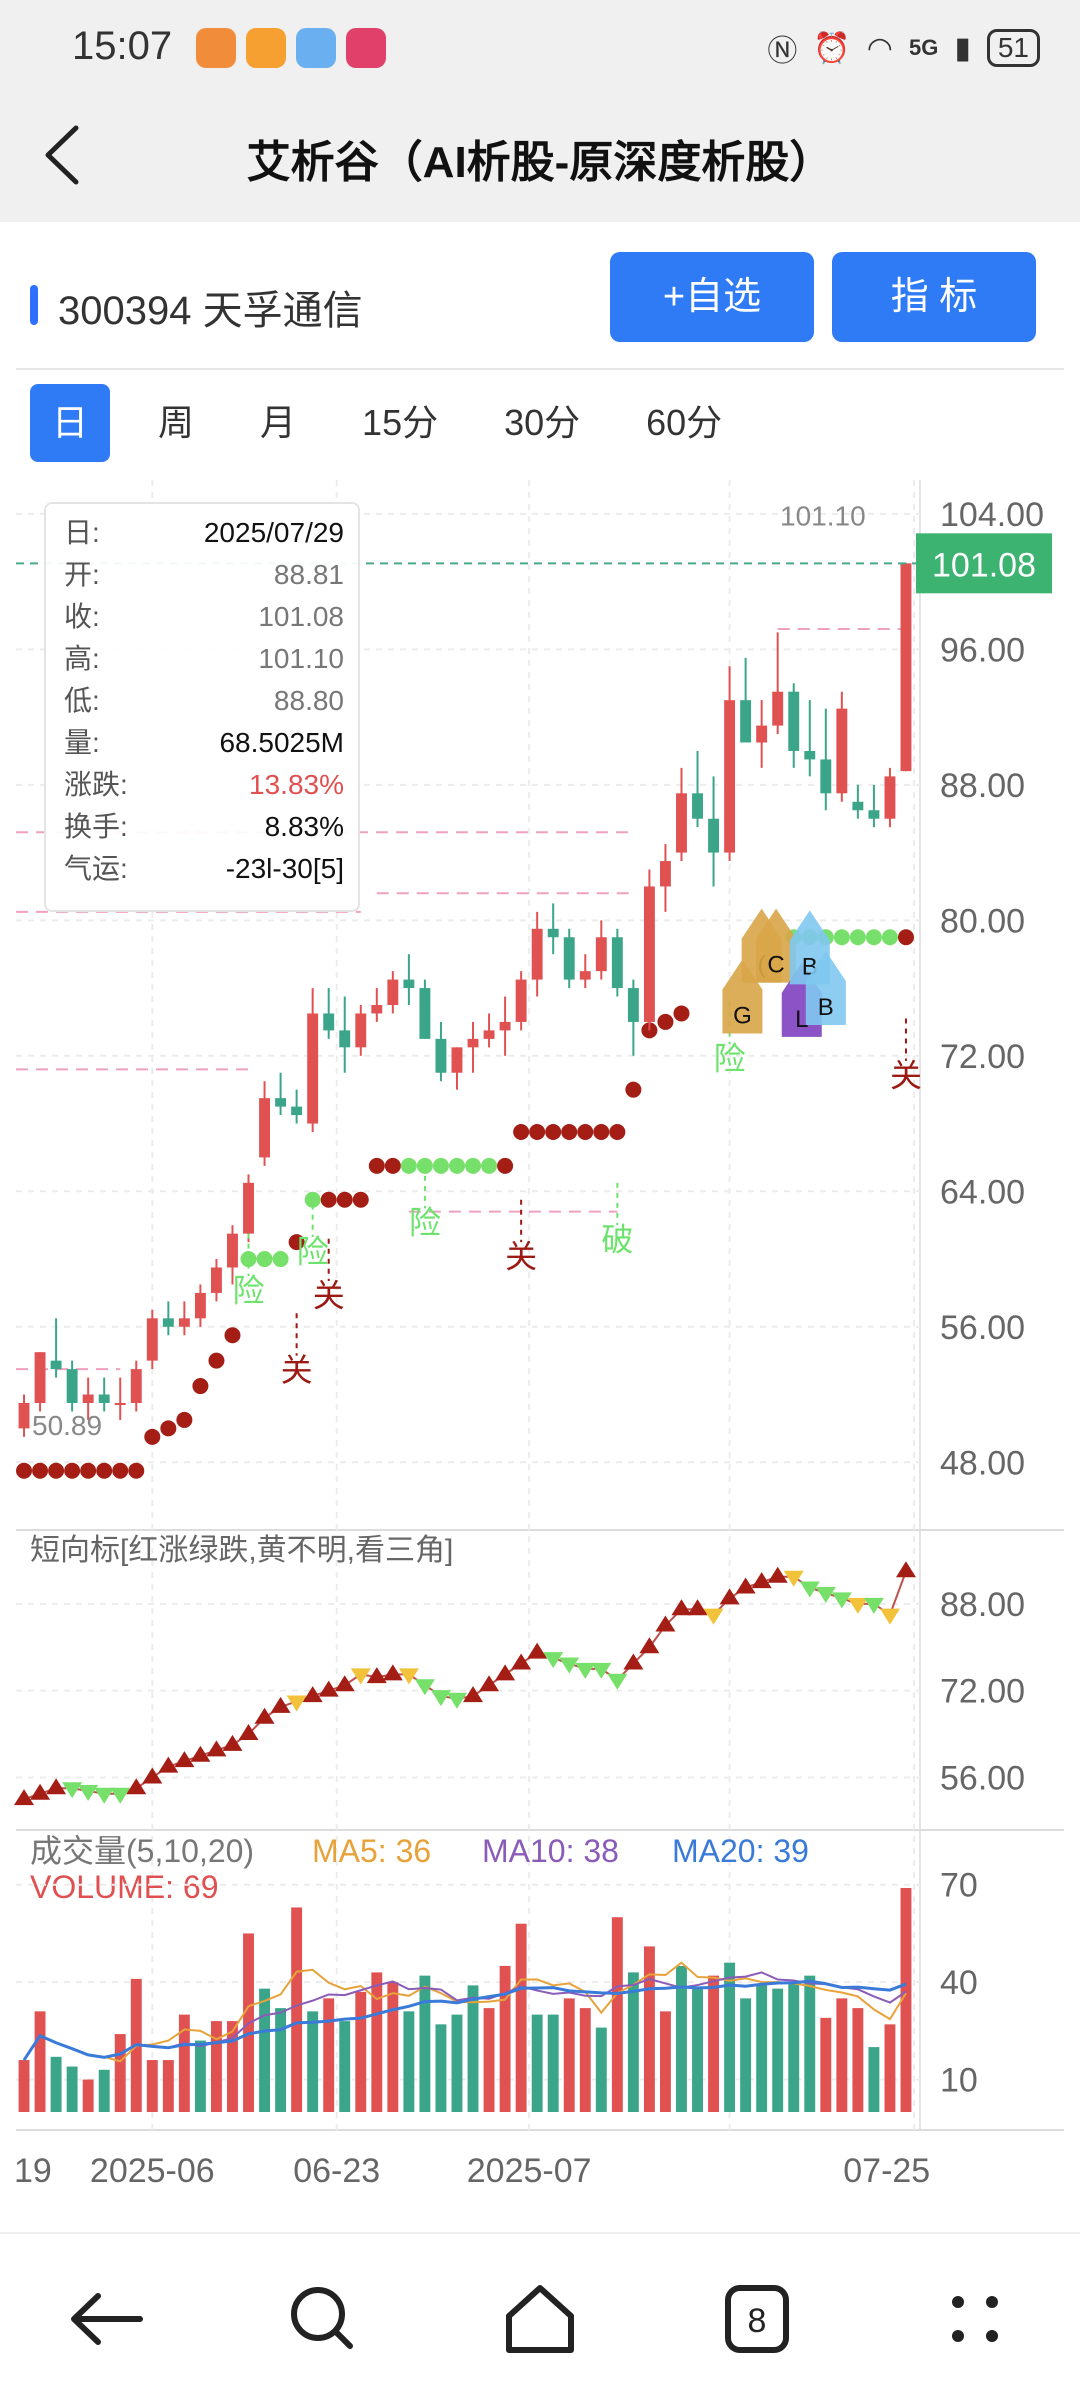 The image size is (1080, 2402). What do you see at coordinates (684, 422) in the screenshot?
I see `tab-60min: 60分` at bounding box center [684, 422].